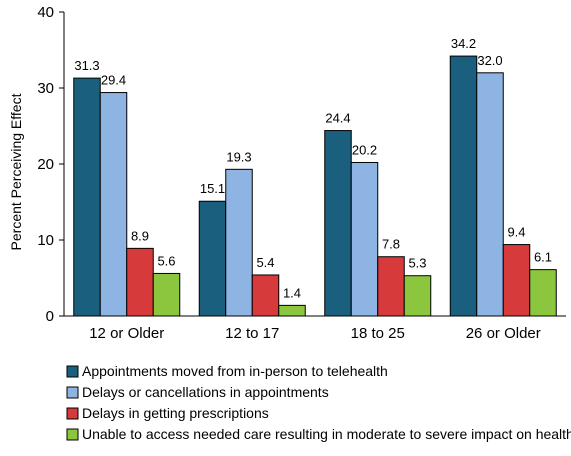 This screenshot has height=456, width=571. I want to click on bar-value-label: 8.9, so click(140, 235).